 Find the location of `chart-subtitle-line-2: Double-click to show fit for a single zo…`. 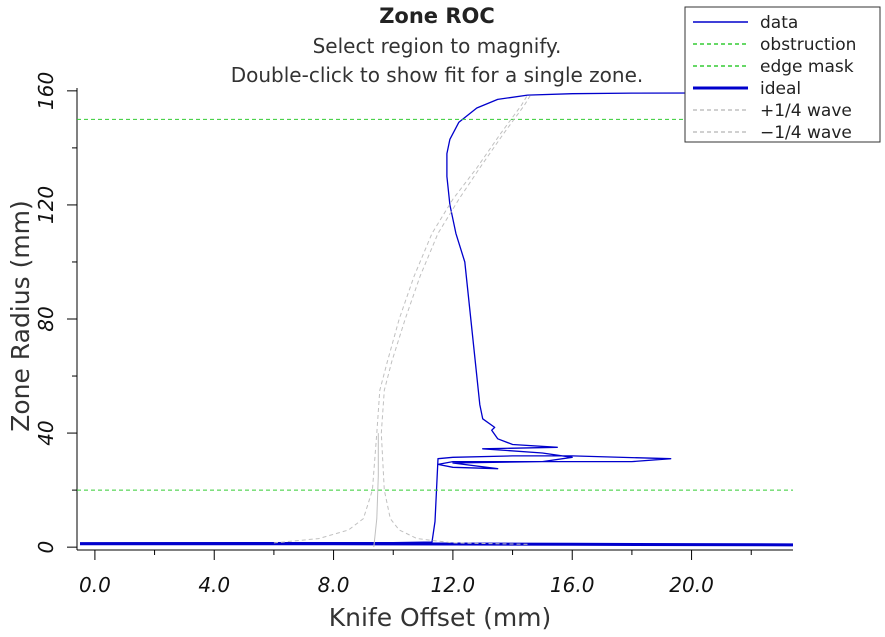

chart-subtitle-line-2: Double-click to show fit for a single zo… is located at coordinates (437, 75).